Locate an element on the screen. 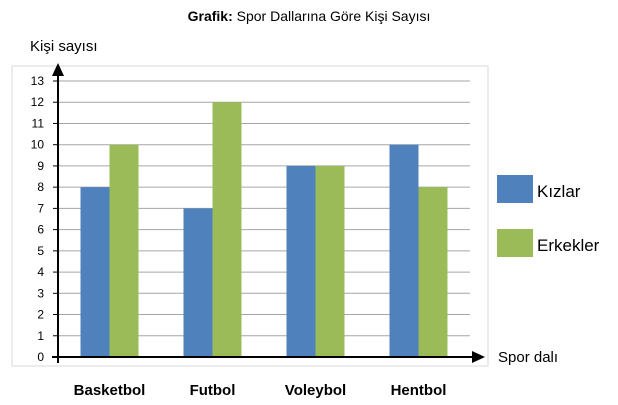  x-axis-arrow is located at coordinates (478, 357).